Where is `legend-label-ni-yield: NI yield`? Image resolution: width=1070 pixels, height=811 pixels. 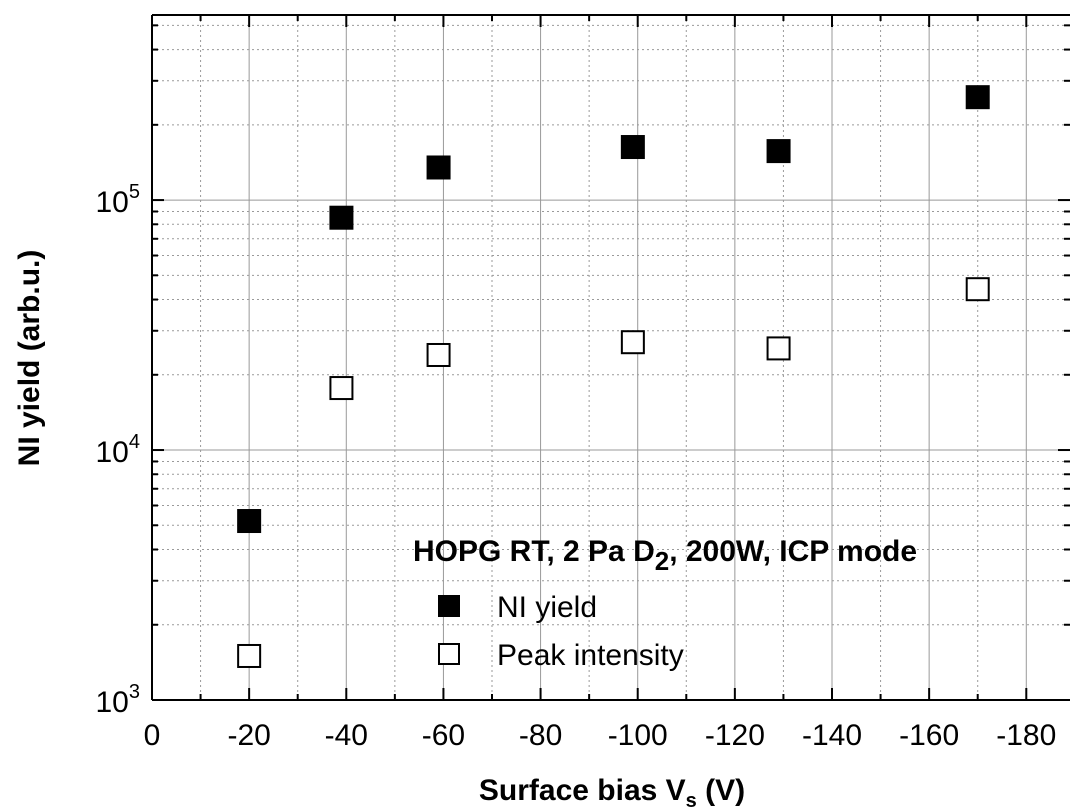 legend-label-ni-yield: NI yield is located at coordinates (547, 607).